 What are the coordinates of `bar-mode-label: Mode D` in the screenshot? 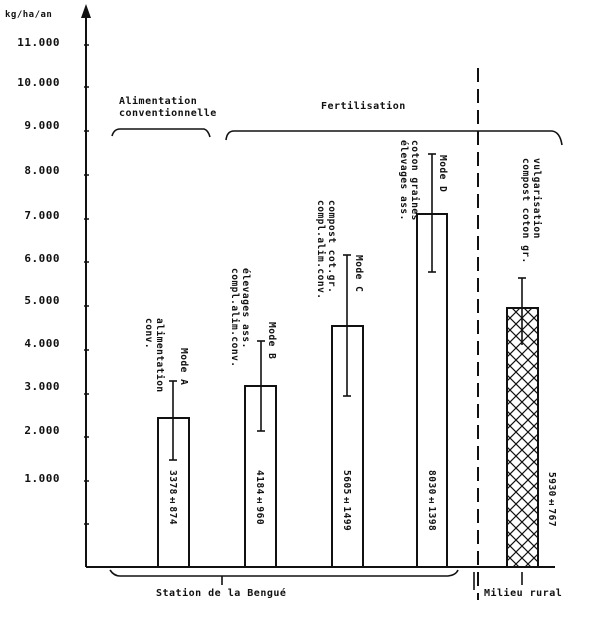 It's located at (442, 174).